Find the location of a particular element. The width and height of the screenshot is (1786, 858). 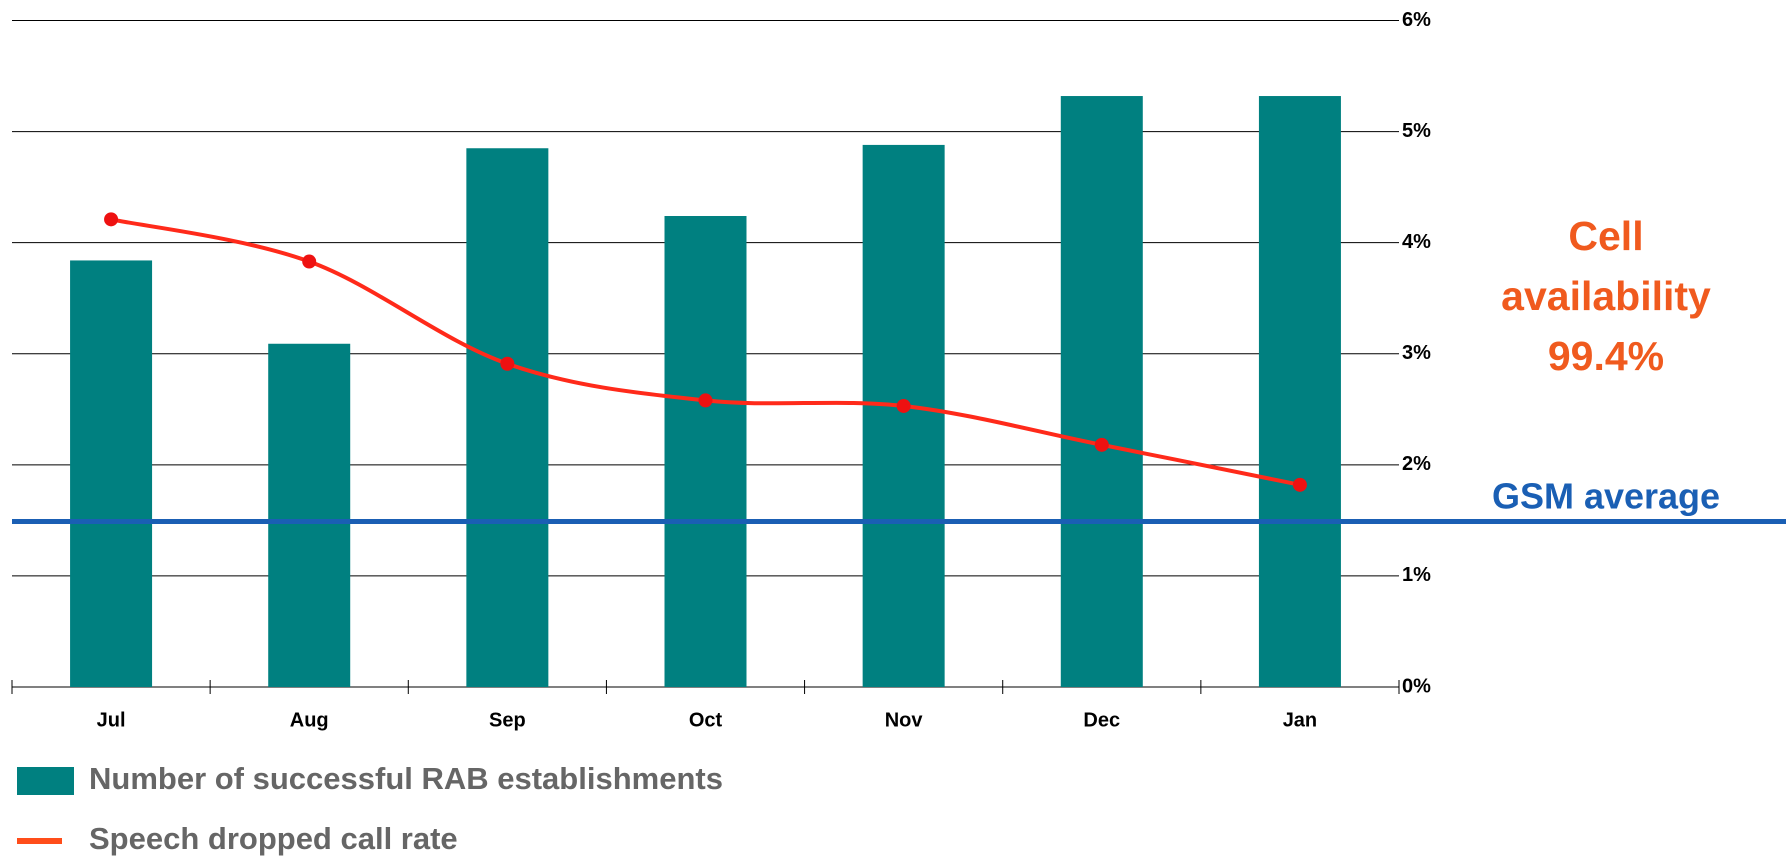

y-tick-label: 1% is located at coordinates (1416, 575).